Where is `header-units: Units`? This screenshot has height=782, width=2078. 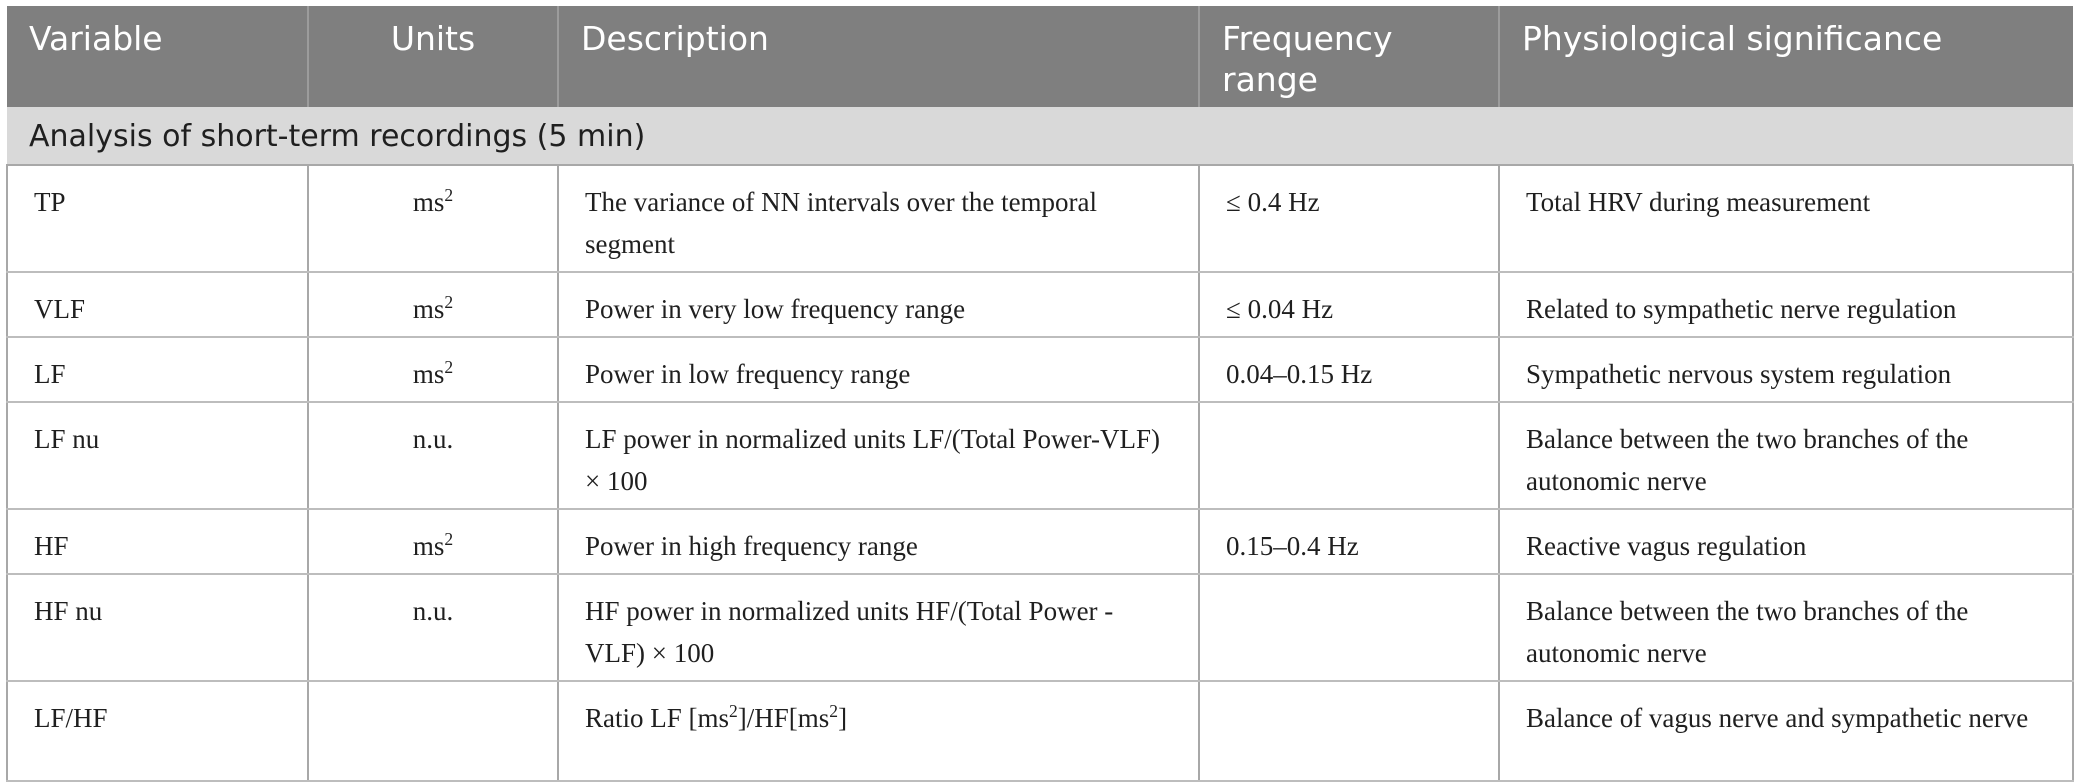
header-units: Units is located at coordinates (433, 56).